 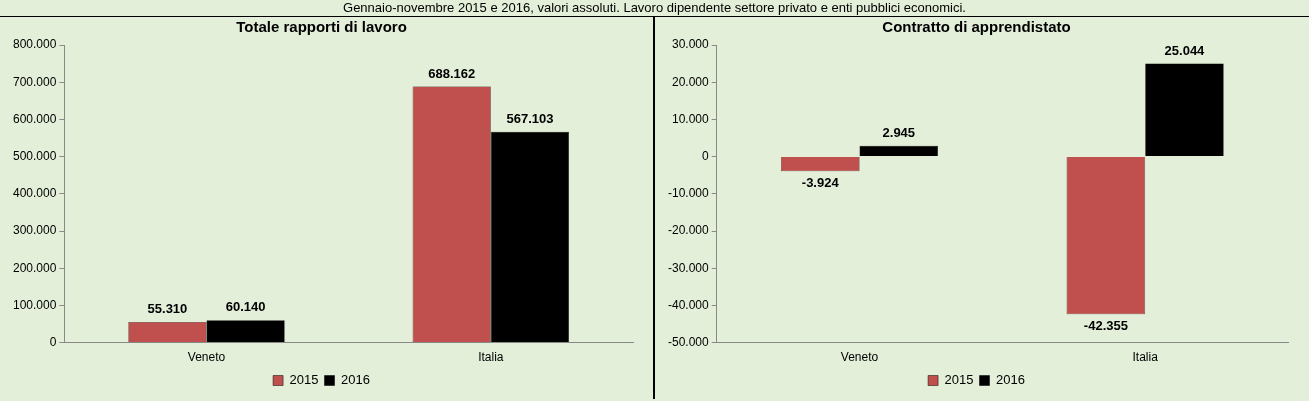 I want to click on y-tick-label: -10.000, so click(x=689, y=193).